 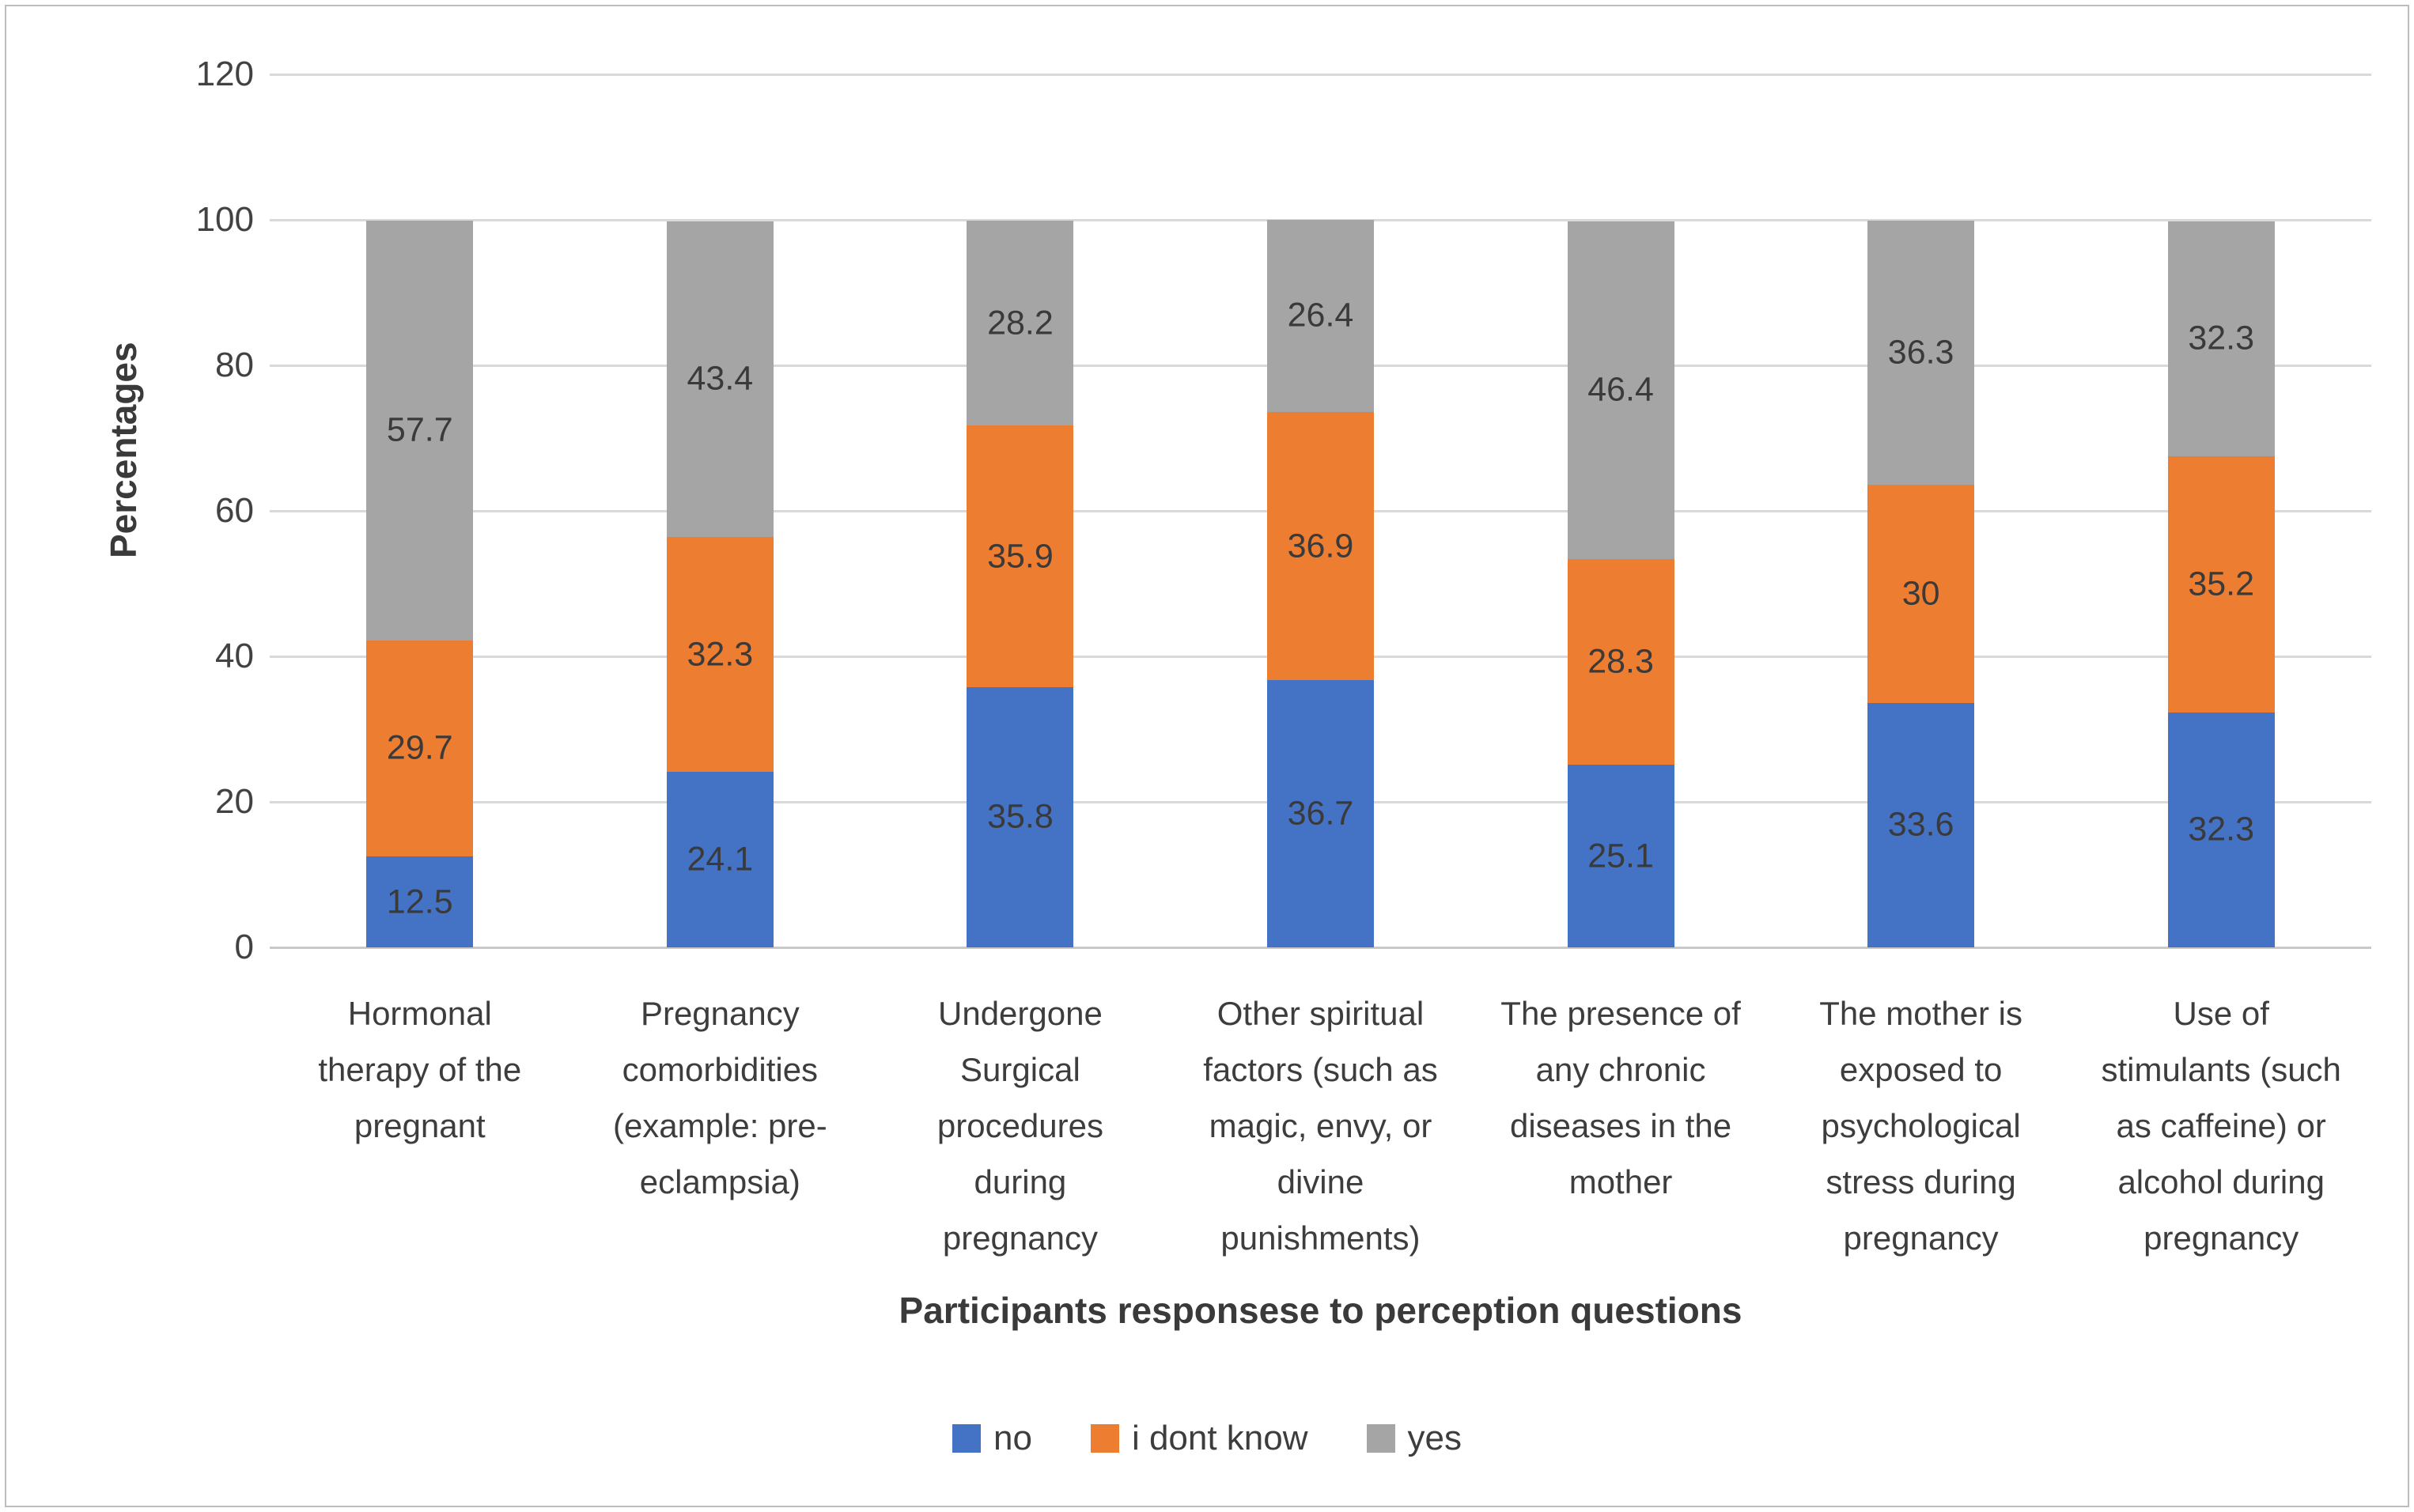 What do you see at coordinates (719, 1126) in the screenshot?
I see `category-label-line: (example: pre-` at bounding box center [719, 1126].